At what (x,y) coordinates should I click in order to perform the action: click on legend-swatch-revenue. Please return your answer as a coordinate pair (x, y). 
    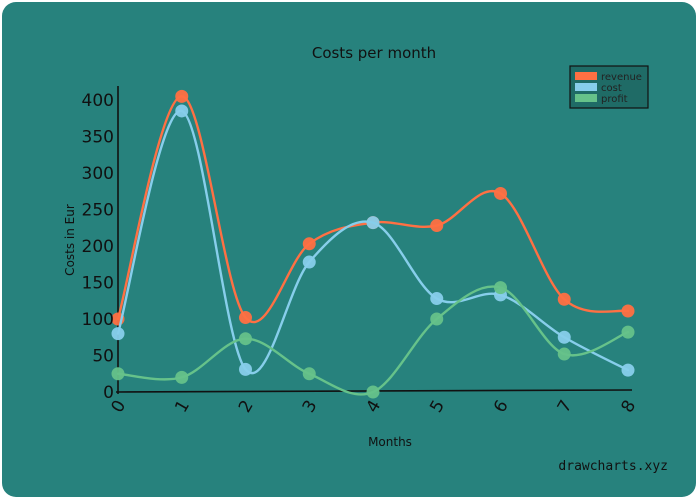
    Looking at the image, I should click on (586, 76).